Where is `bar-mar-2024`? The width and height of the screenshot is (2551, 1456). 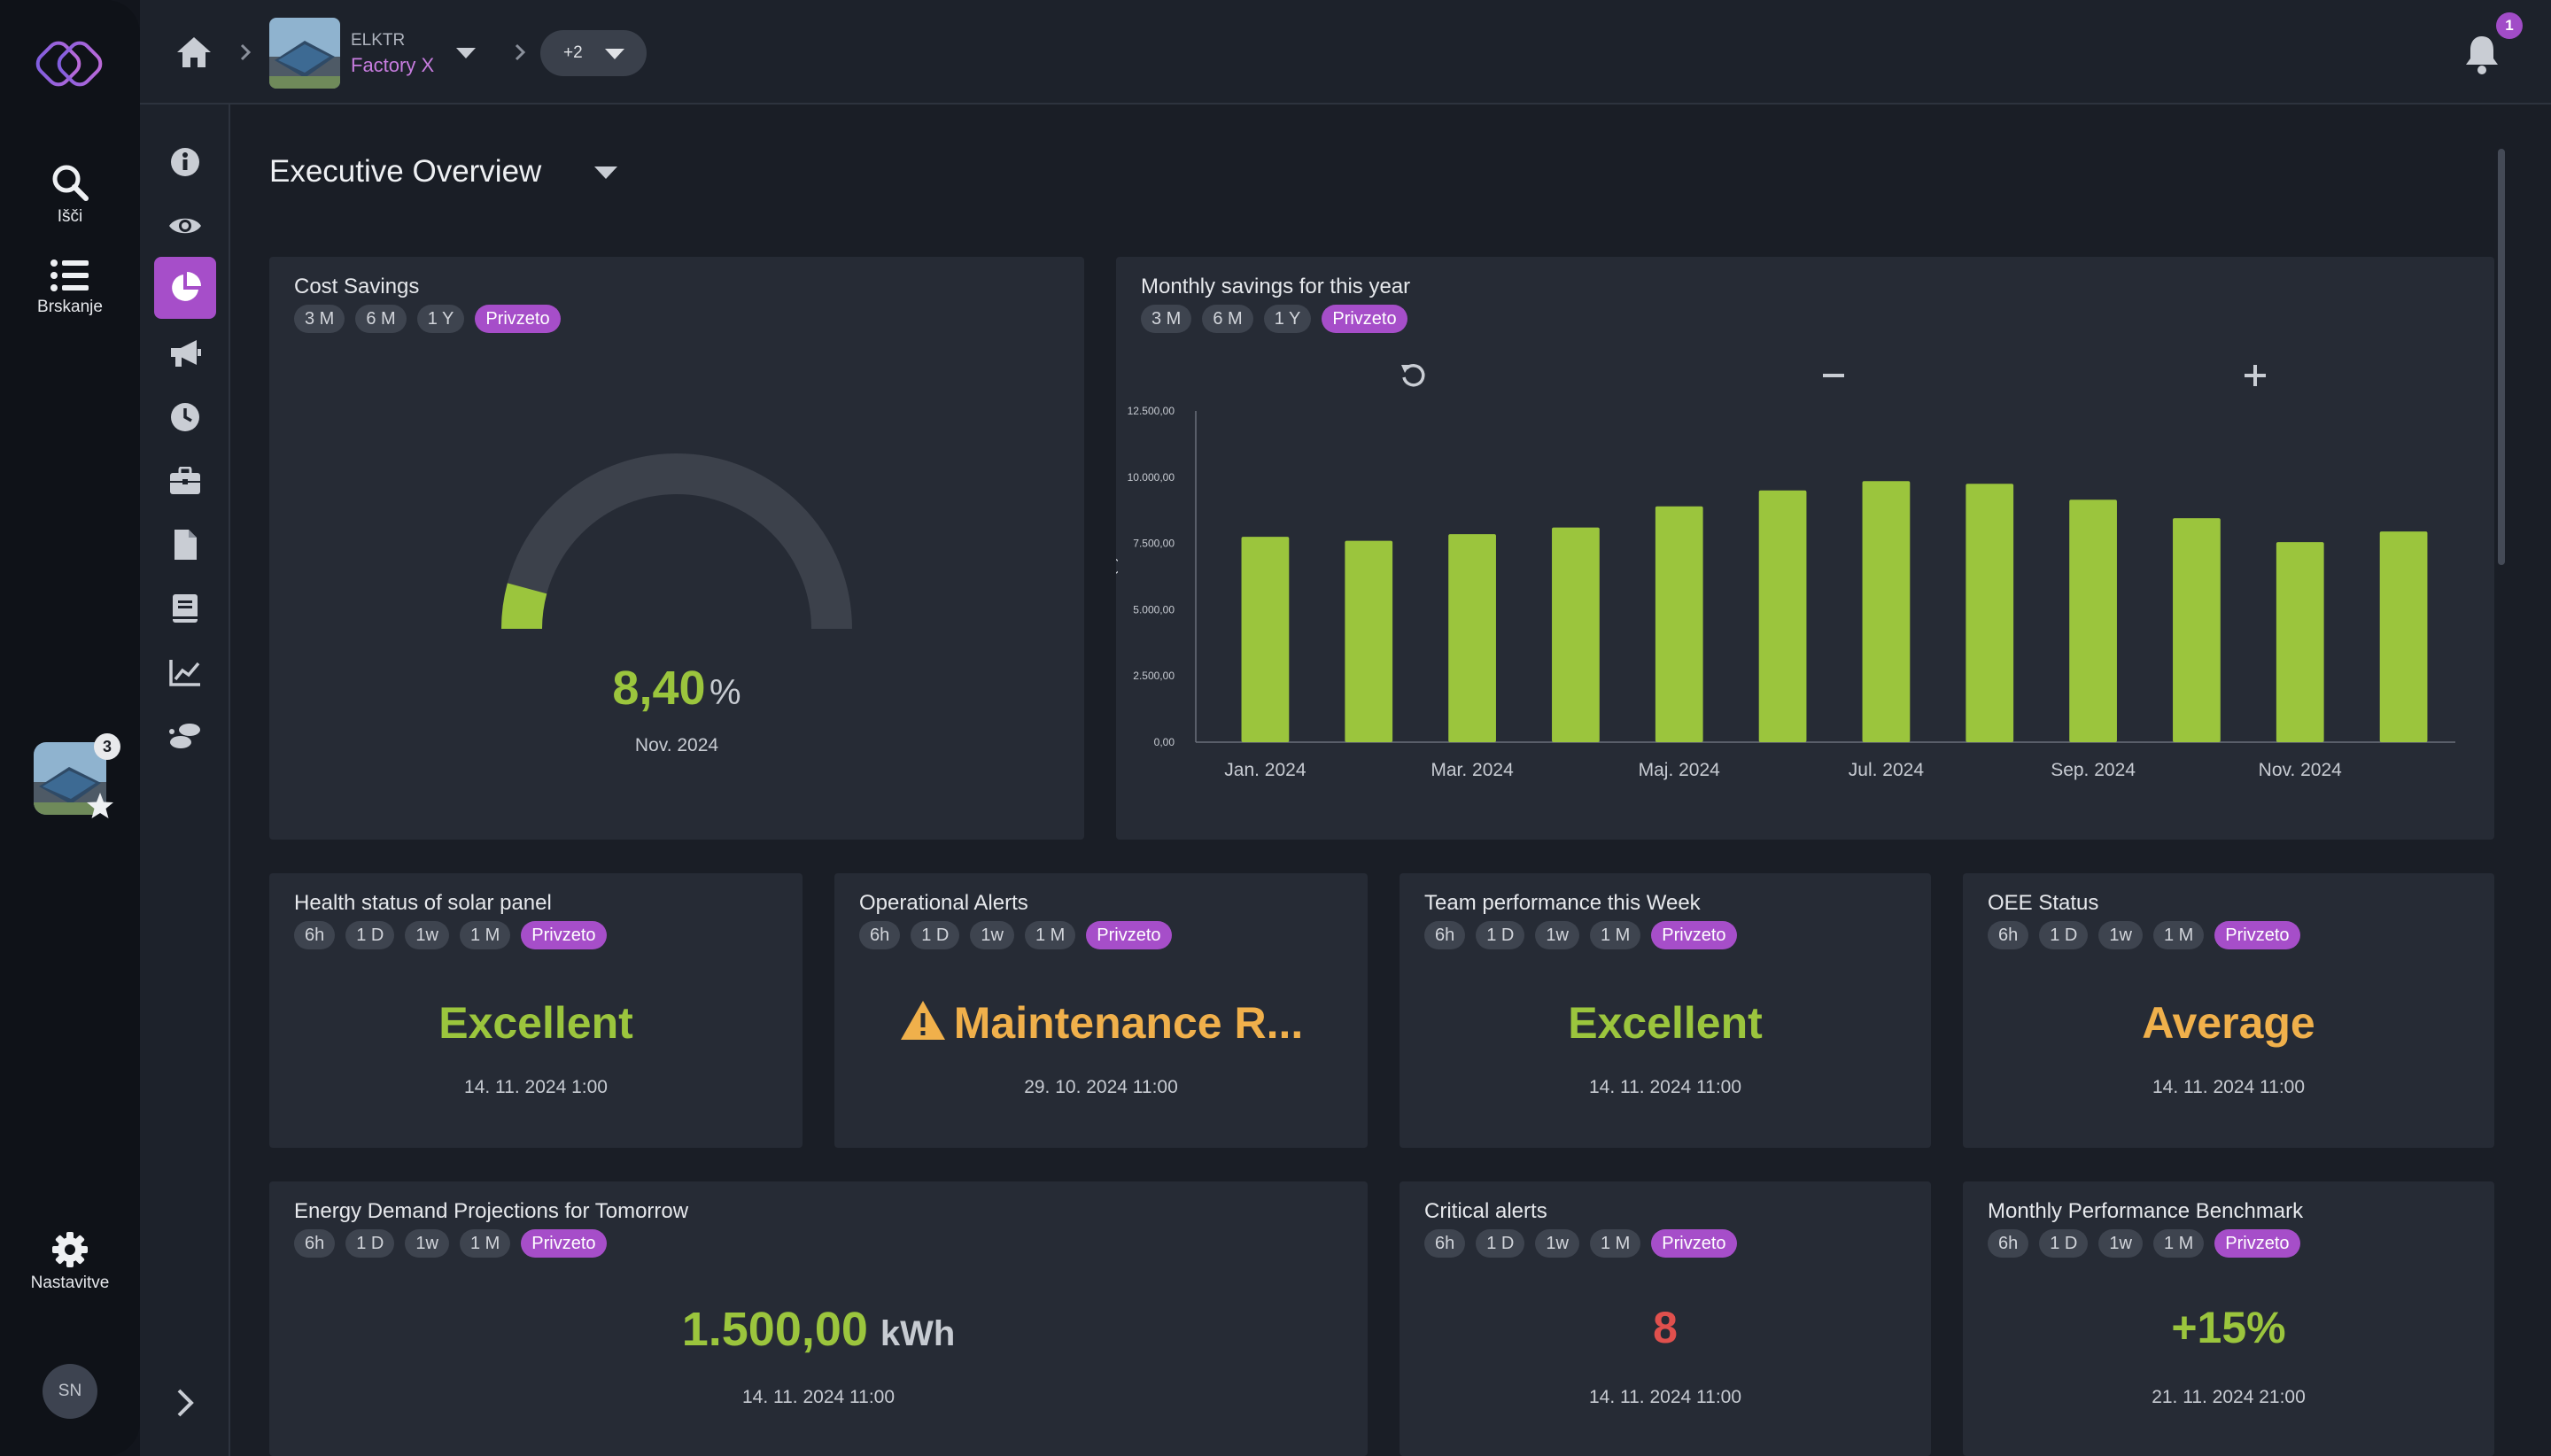 bar-mar-2024 is located at coordinates (1472, 638).